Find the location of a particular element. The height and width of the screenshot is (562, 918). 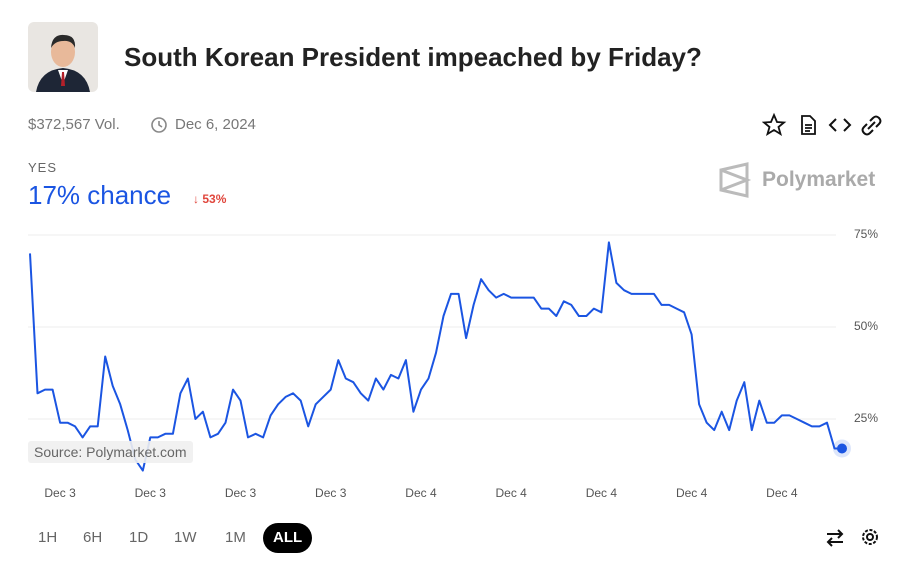

y-tick-label: 50% is located at coordinates (866, 326).